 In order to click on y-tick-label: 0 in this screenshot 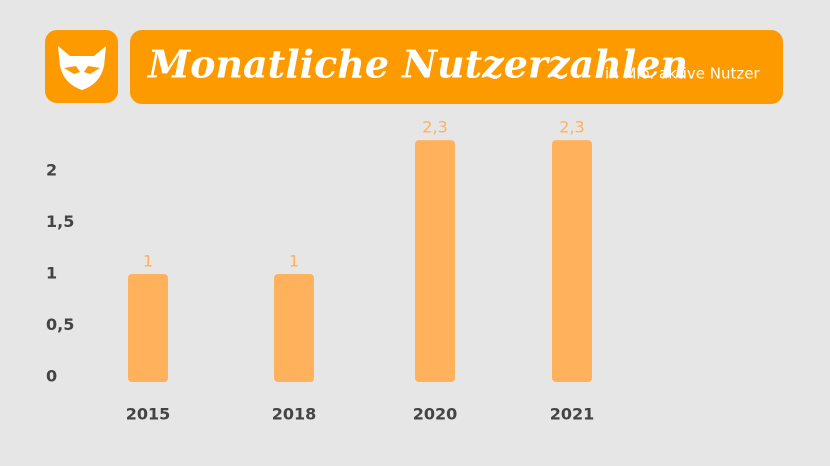, I will do `click(51, 376)`.